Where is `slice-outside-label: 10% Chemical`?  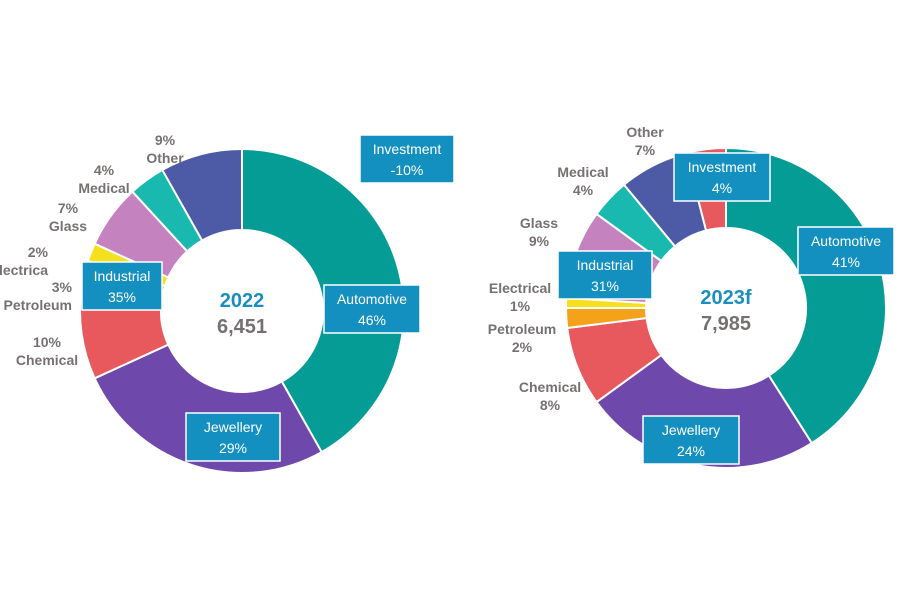 slice-outside-label: 10% Chemical is located at coordinates (47, 351).